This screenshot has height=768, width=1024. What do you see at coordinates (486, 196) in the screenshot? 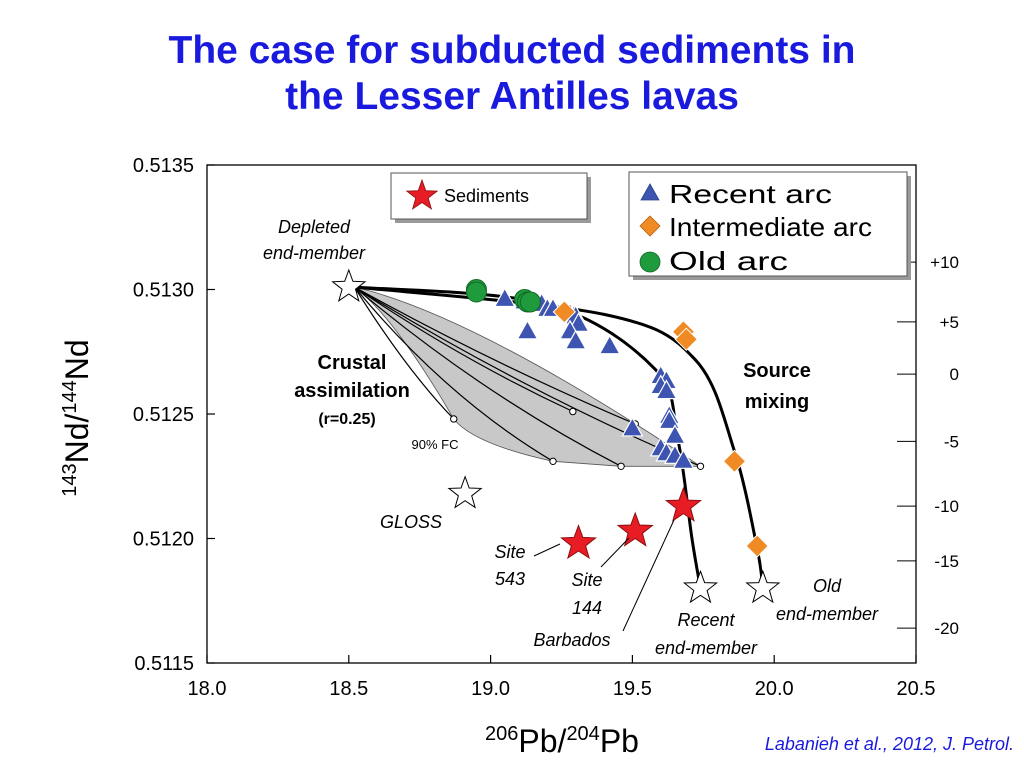
I see `sediments-legend-label: Sediments` at bounding box center [486, 196].